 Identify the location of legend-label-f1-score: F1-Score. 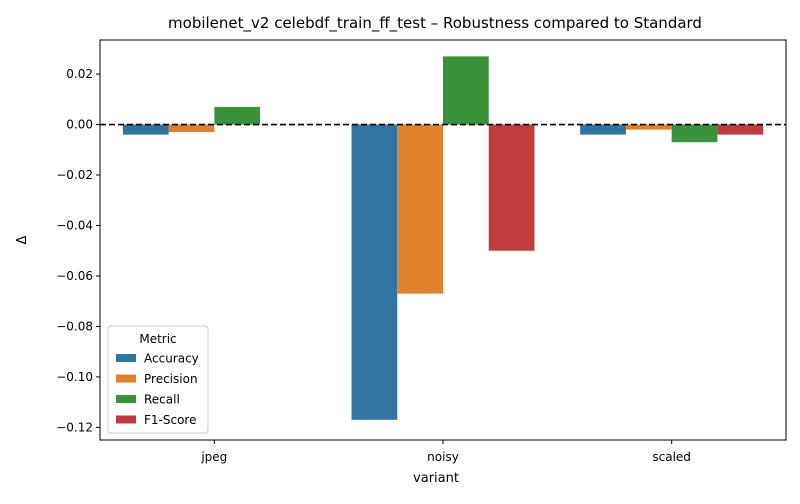
(170, 420).